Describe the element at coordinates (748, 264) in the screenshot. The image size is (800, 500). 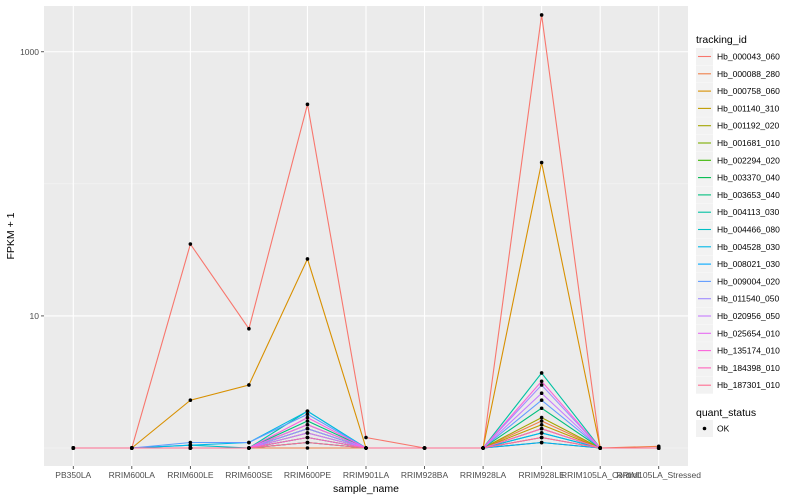
I see `legend-label: Hb_008021_030` at that location.